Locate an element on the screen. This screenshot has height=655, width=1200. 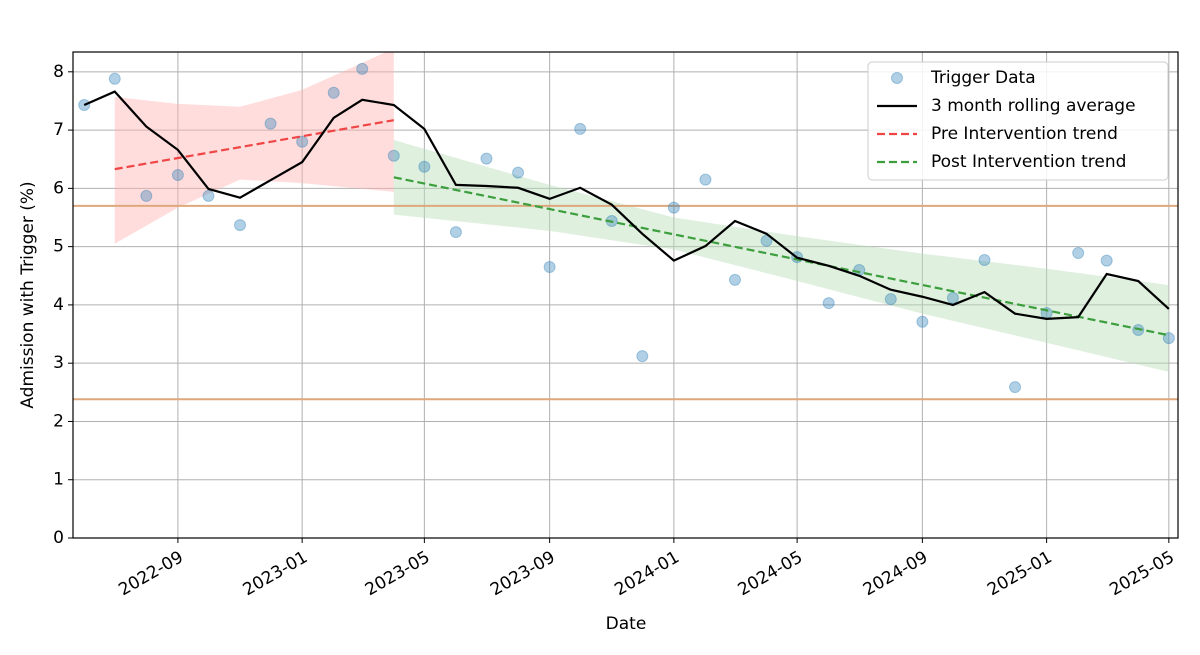
y-tick-label: 2 is located at coordinates (58, 421).